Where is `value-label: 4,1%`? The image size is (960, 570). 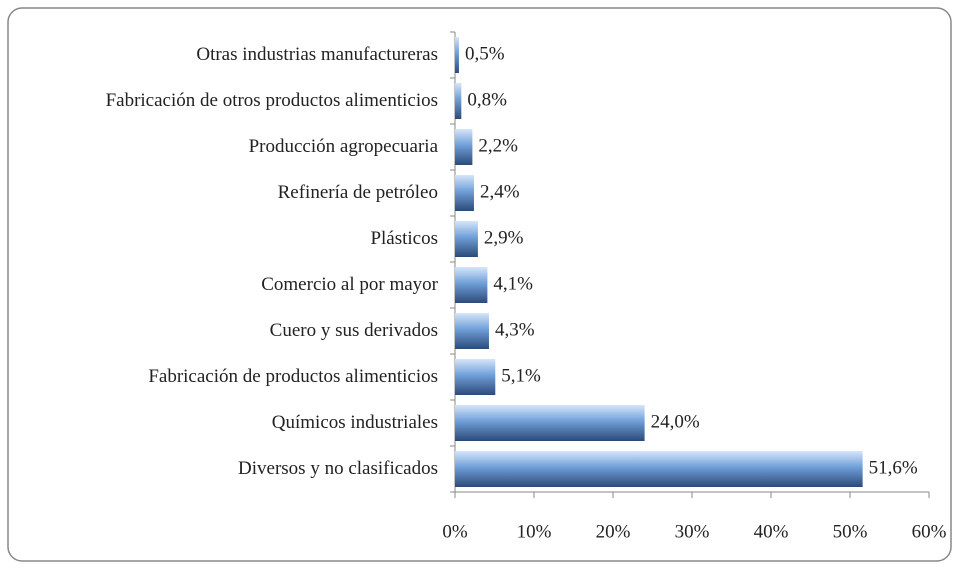 value-label: 4,1% is located at coordinates (513, 283).